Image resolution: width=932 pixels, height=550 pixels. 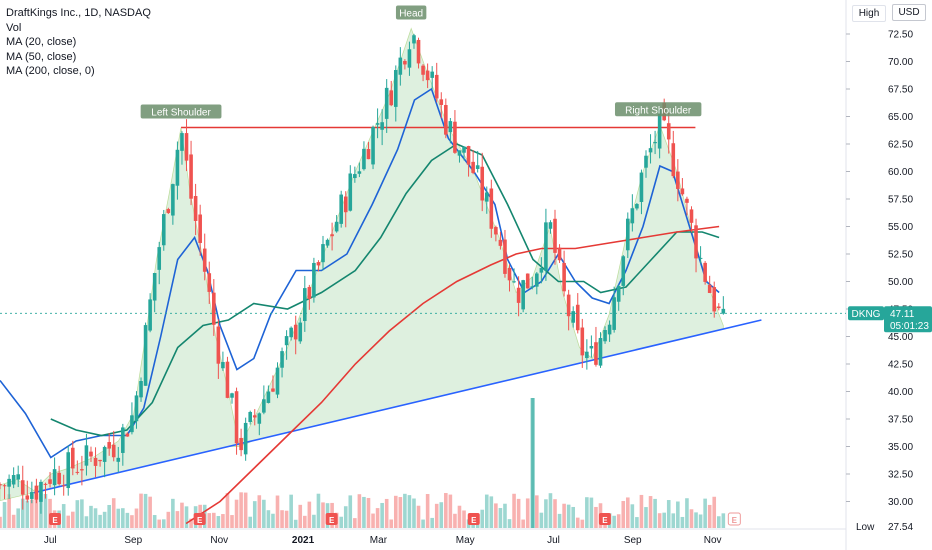 I want to click on y-tick-label: 45.00, so click(x=900, y=337).